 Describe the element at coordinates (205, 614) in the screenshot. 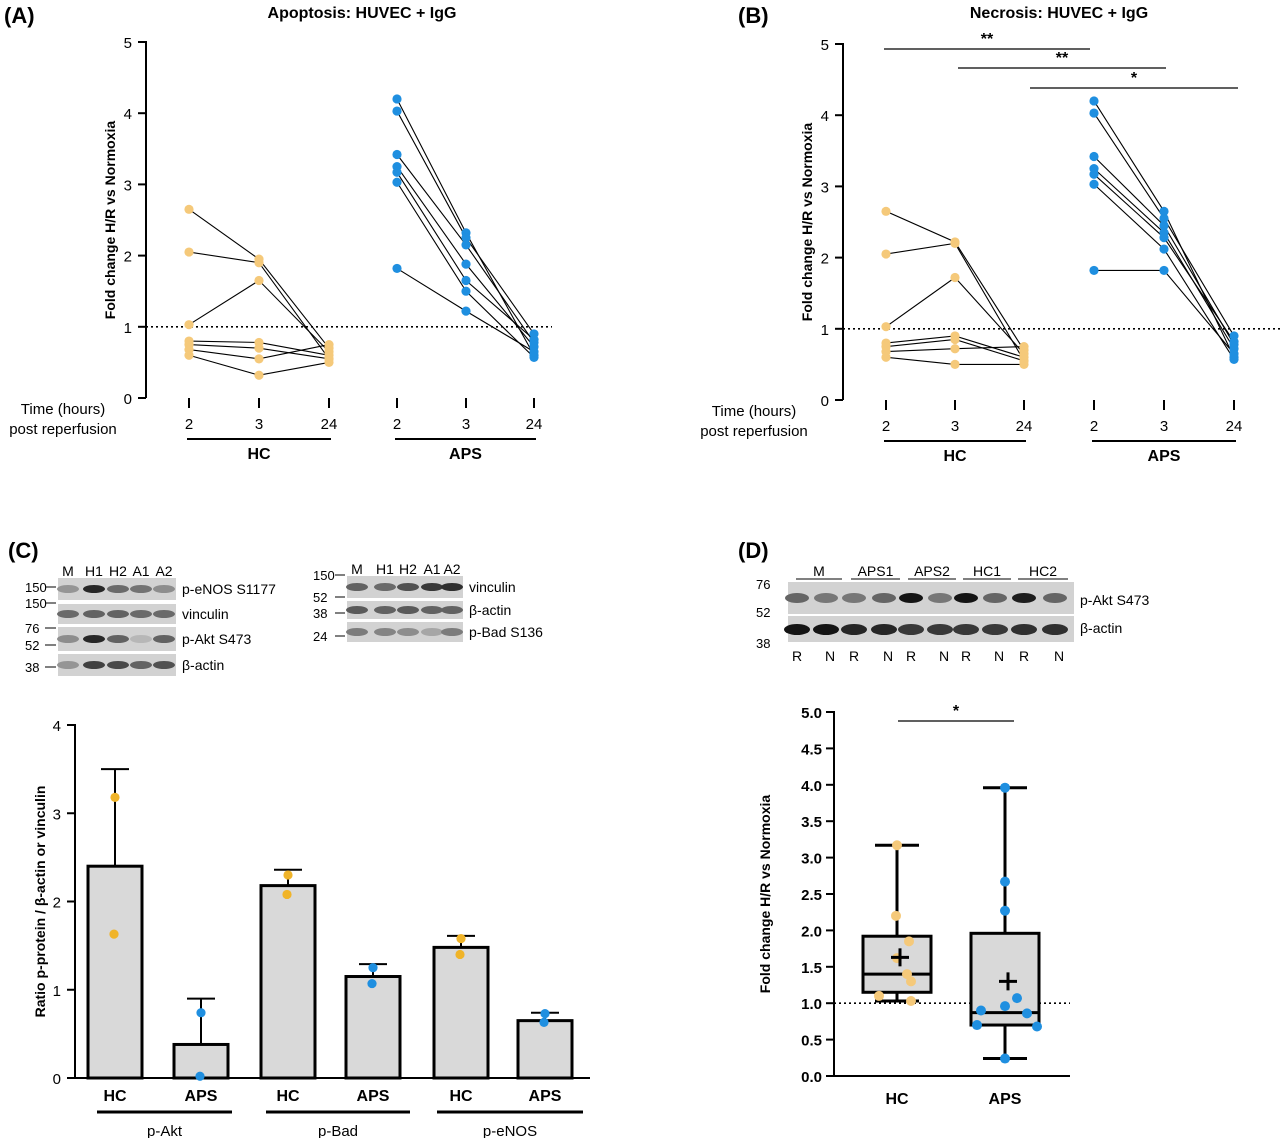

I see `band-label: vinculin` at that location.